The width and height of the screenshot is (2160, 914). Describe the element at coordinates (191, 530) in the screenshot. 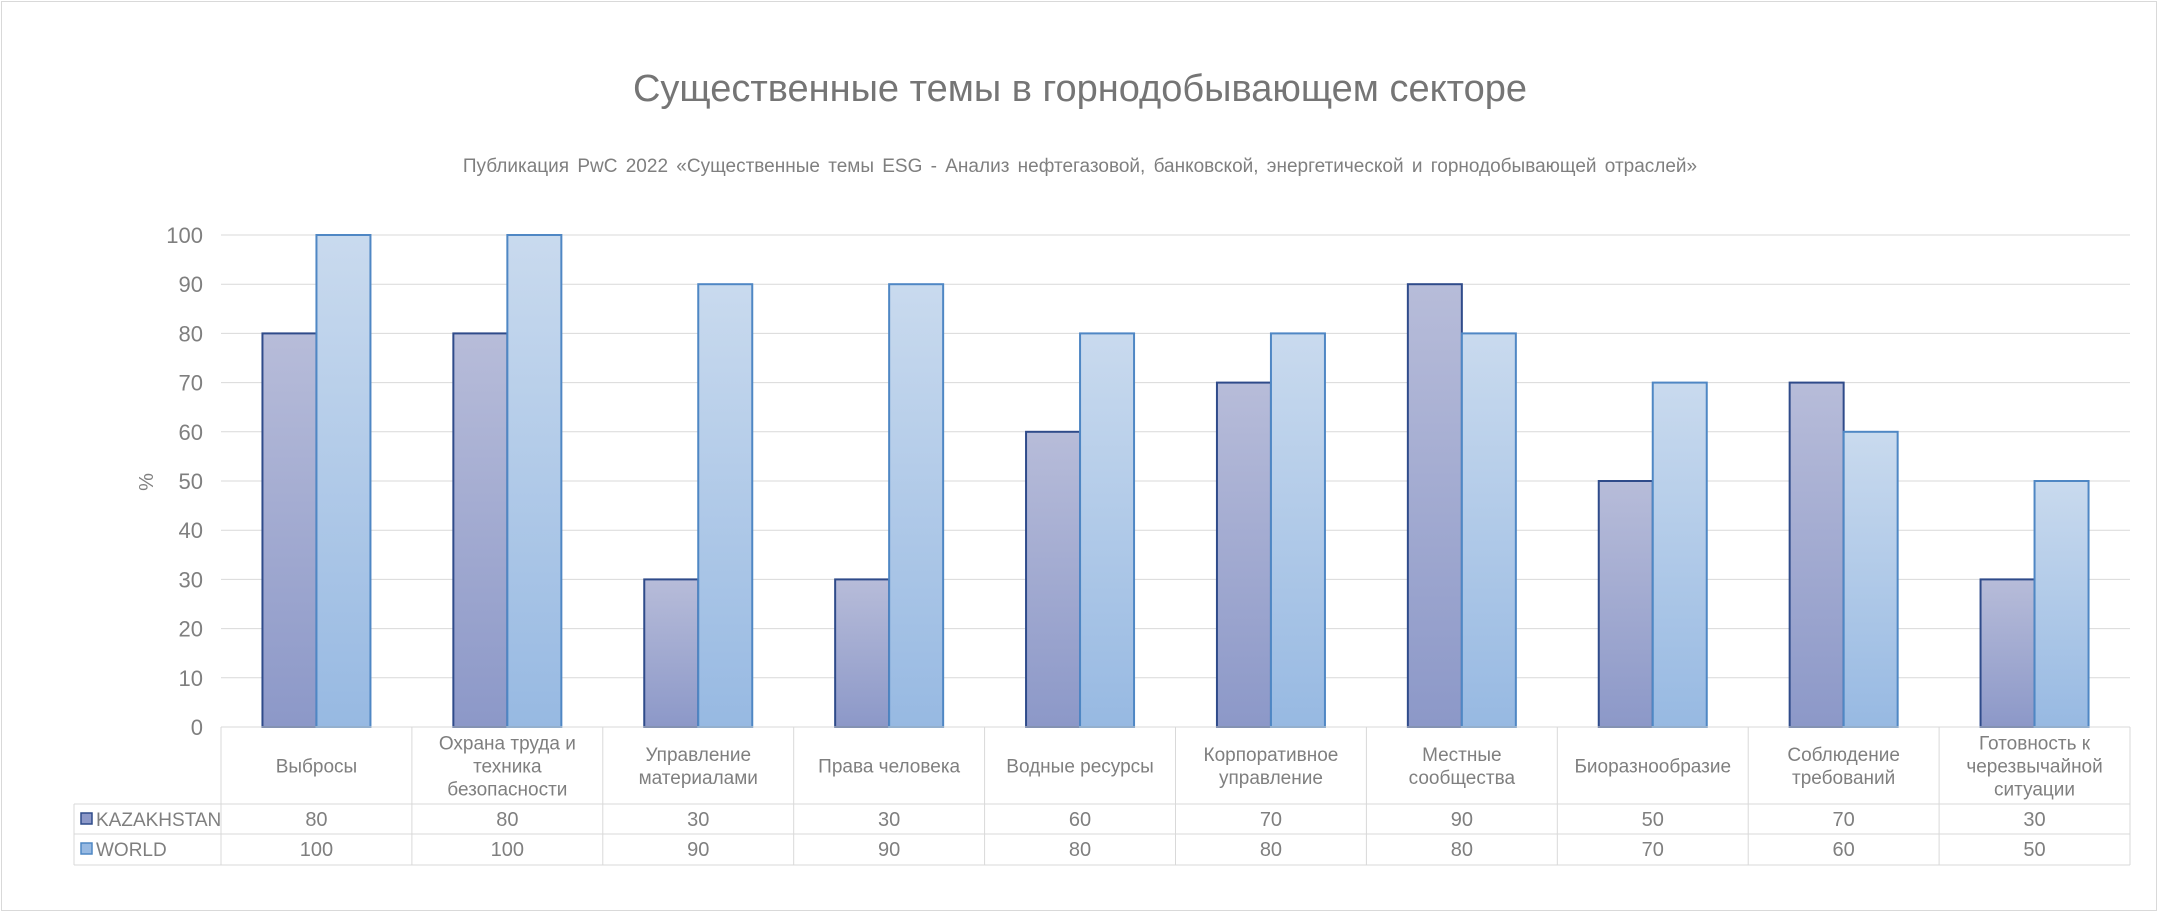

I see `y-tick-label: 40` at that location.